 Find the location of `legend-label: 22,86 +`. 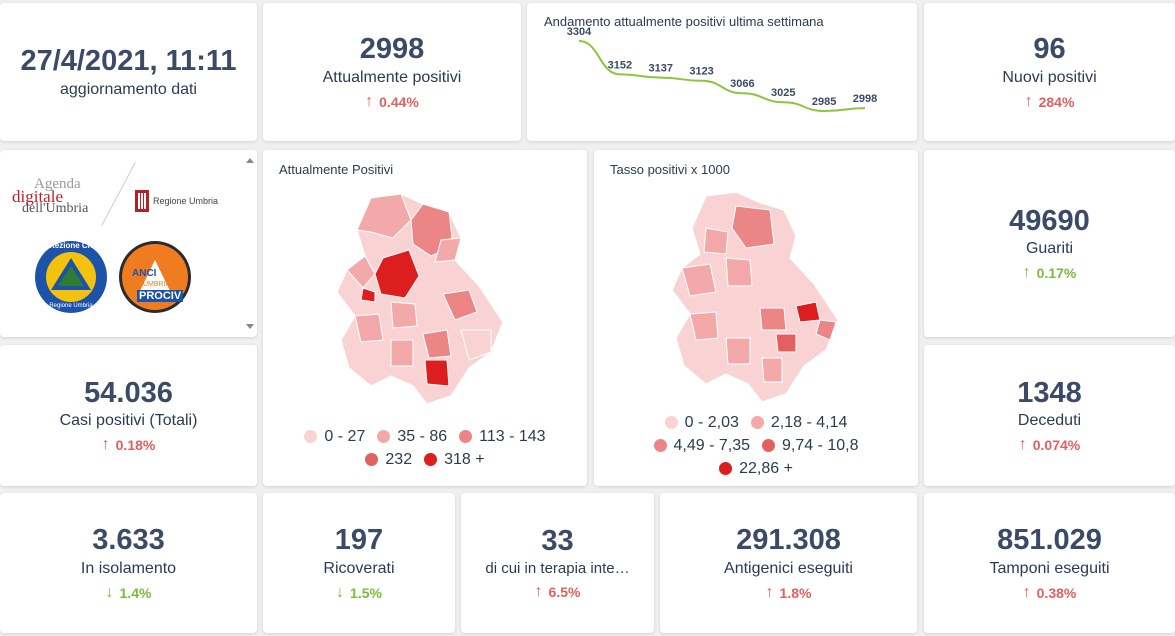

legend-label: 22,86 + is located at coordinates (766, 468).